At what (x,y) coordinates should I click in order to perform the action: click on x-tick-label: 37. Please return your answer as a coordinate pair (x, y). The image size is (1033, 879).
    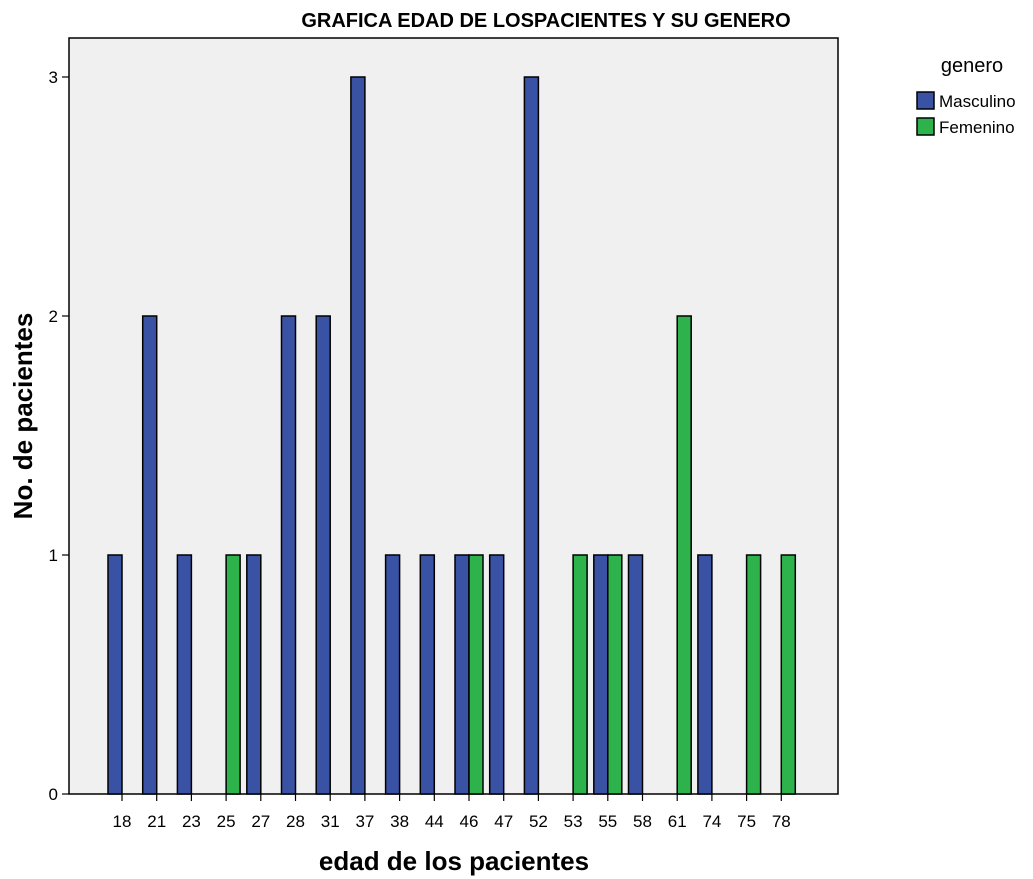
    Looking at the image, I should click on (364, 821).